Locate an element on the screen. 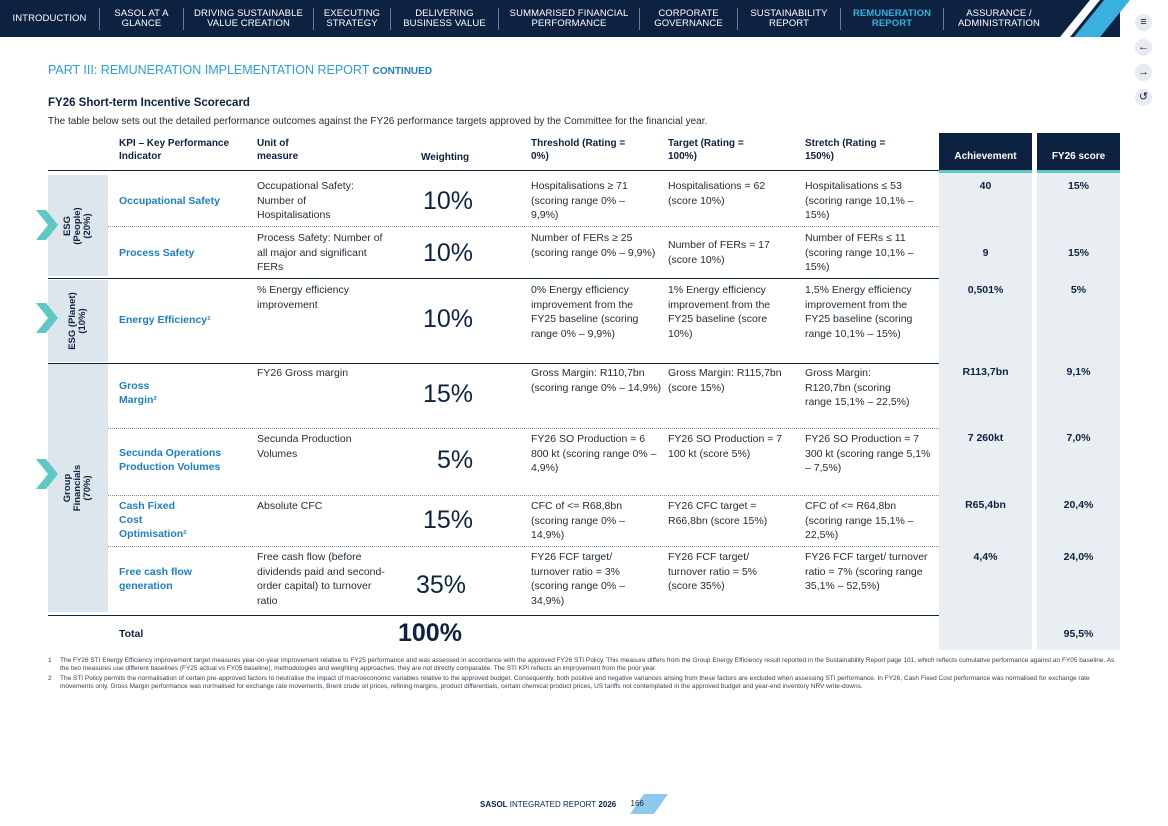 The width and height of the screenshot is (1168, 826). nav-delivering-business-value: DELIVERING BUSINESS VALUE is located at coordinates (445, 18).